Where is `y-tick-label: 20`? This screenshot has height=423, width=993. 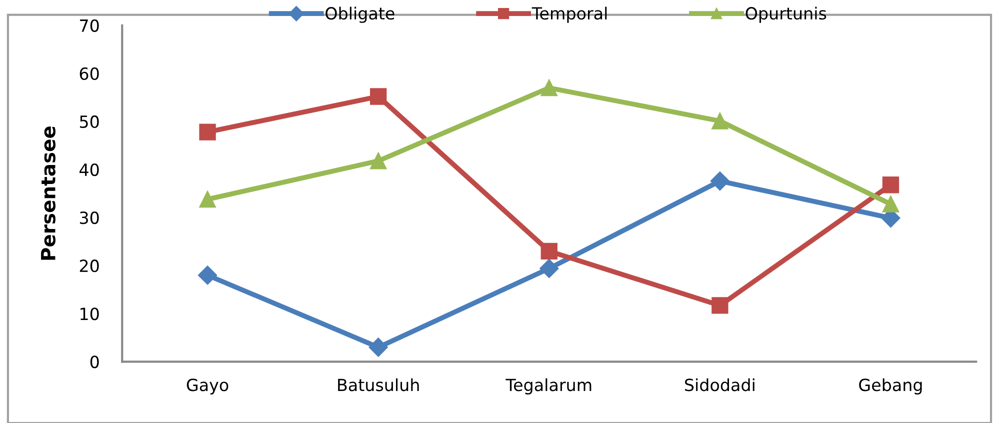
y-tick-label: 20 is located at coordinates (89, 266).